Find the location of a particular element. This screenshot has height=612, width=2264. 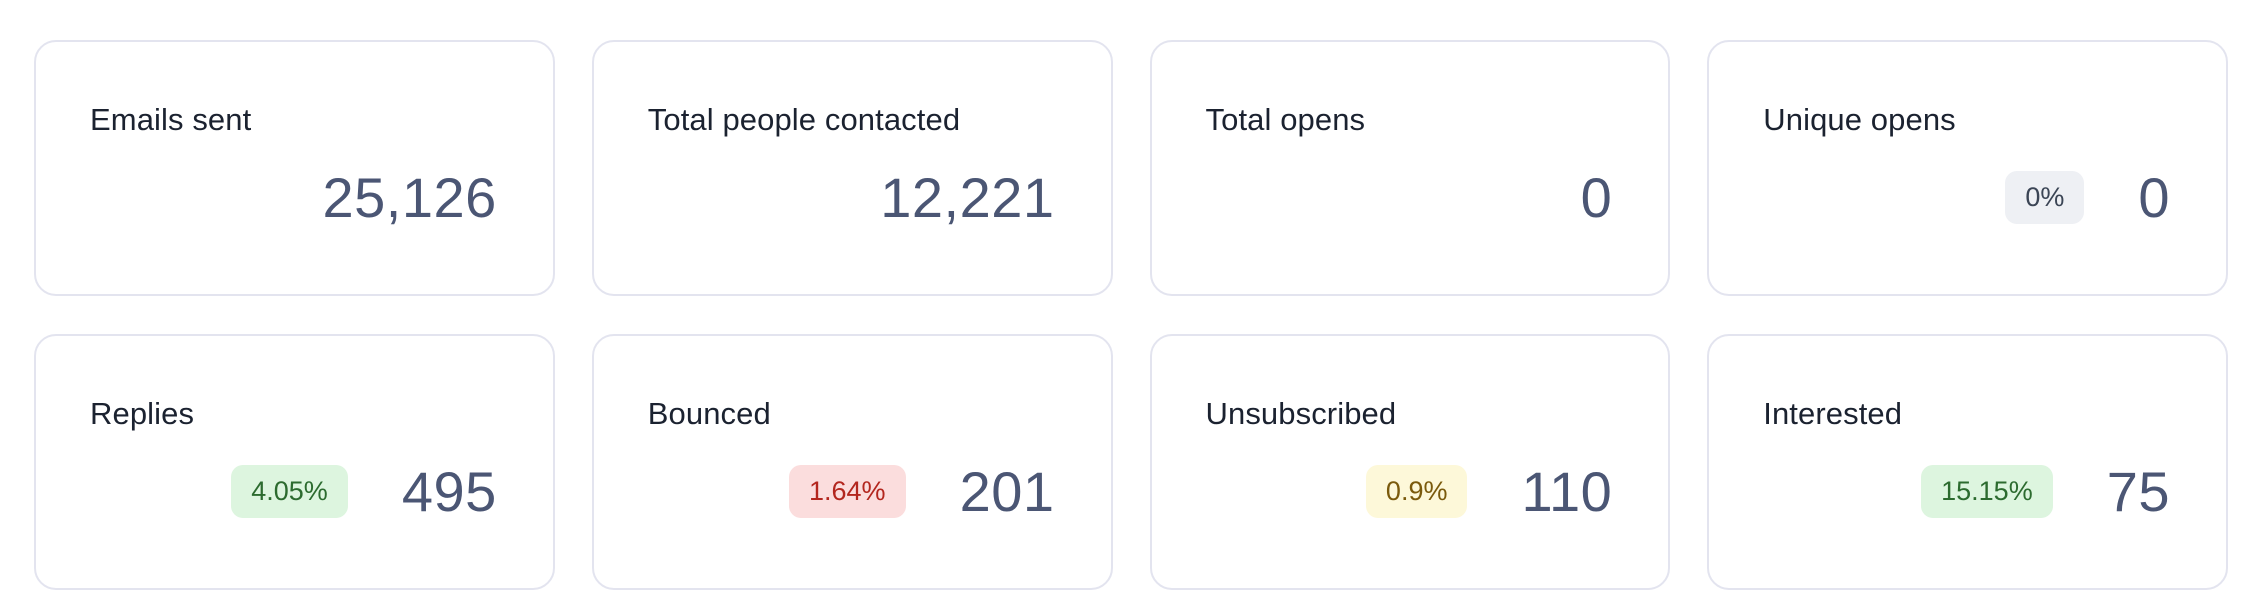

stat-value: 12,221 is located at coordinates (967, 197).